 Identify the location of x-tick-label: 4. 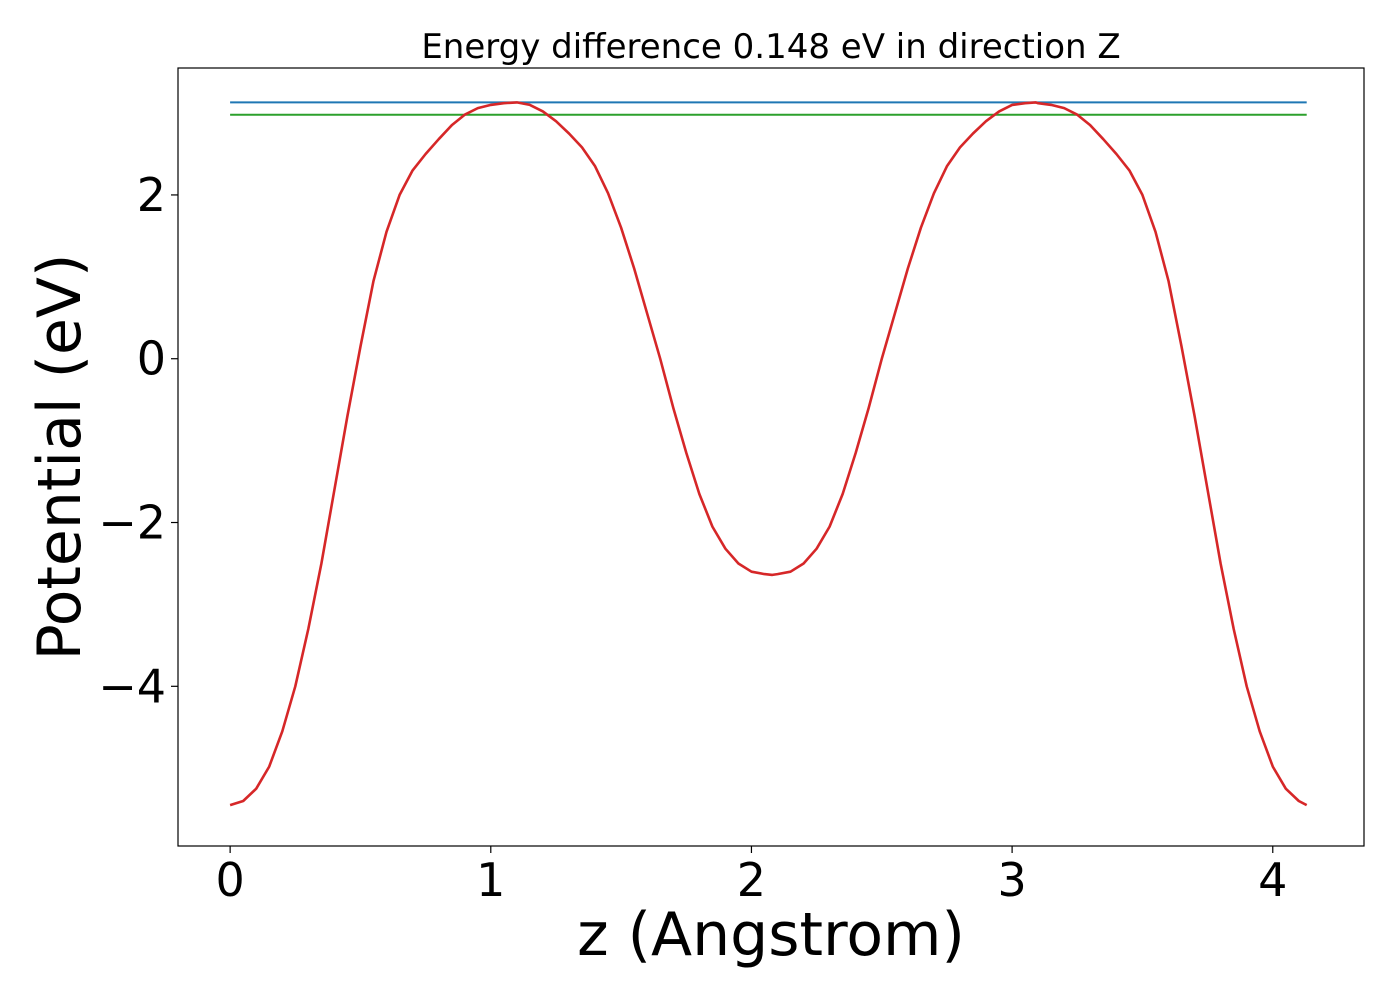
(1272, 880).